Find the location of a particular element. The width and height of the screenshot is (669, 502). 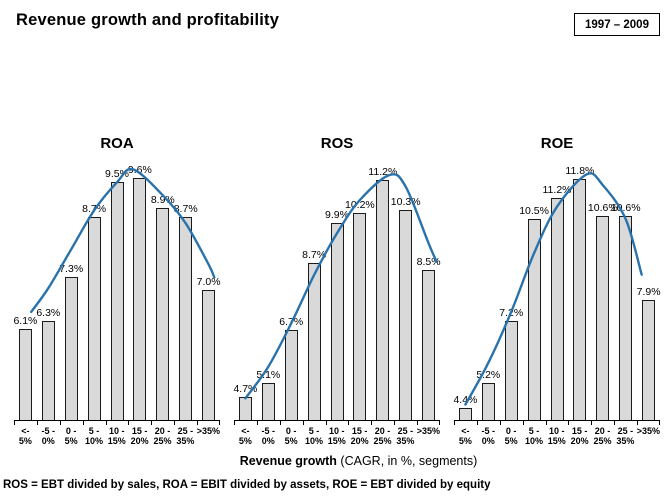

bar-value-label: 9.6% is located at coordinates (139, 170).